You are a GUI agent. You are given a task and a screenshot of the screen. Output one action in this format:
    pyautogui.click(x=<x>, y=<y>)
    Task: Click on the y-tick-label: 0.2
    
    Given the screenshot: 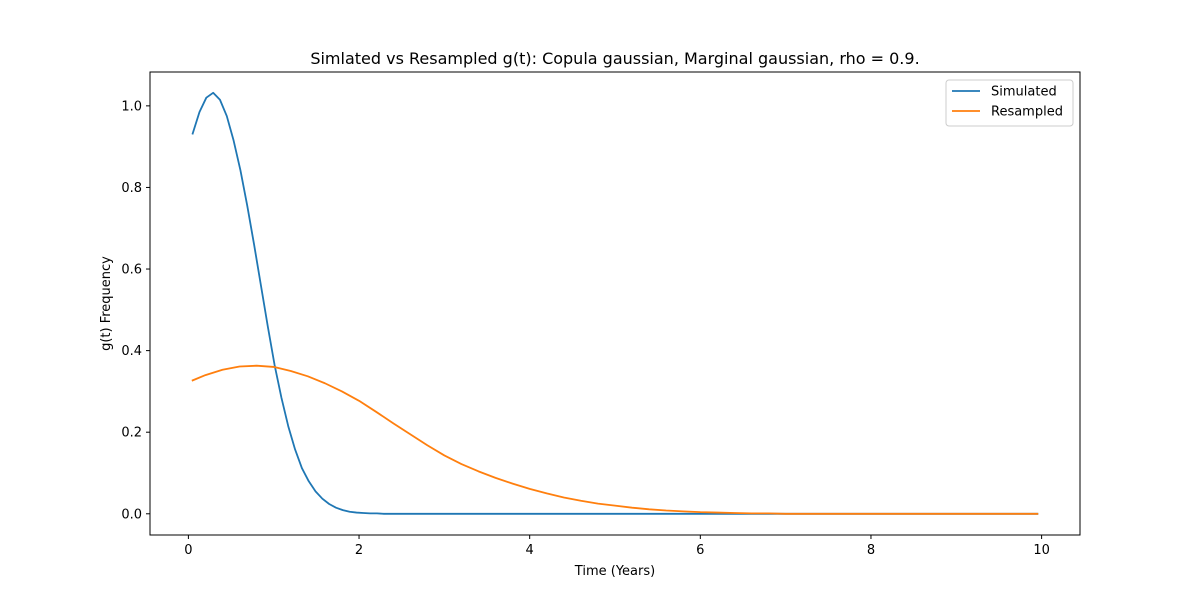 What is the action you would take?
    pyautogui.click(x=131, y=433)
    